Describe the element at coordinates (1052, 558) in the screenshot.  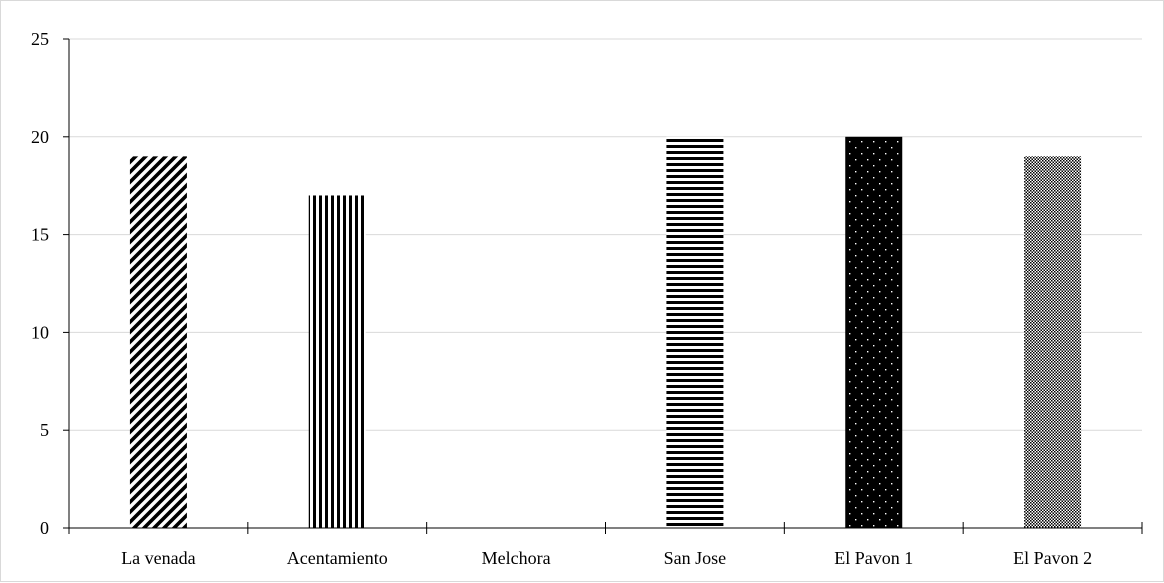
I see `x-tick-label: El Pavon 2` at that location.